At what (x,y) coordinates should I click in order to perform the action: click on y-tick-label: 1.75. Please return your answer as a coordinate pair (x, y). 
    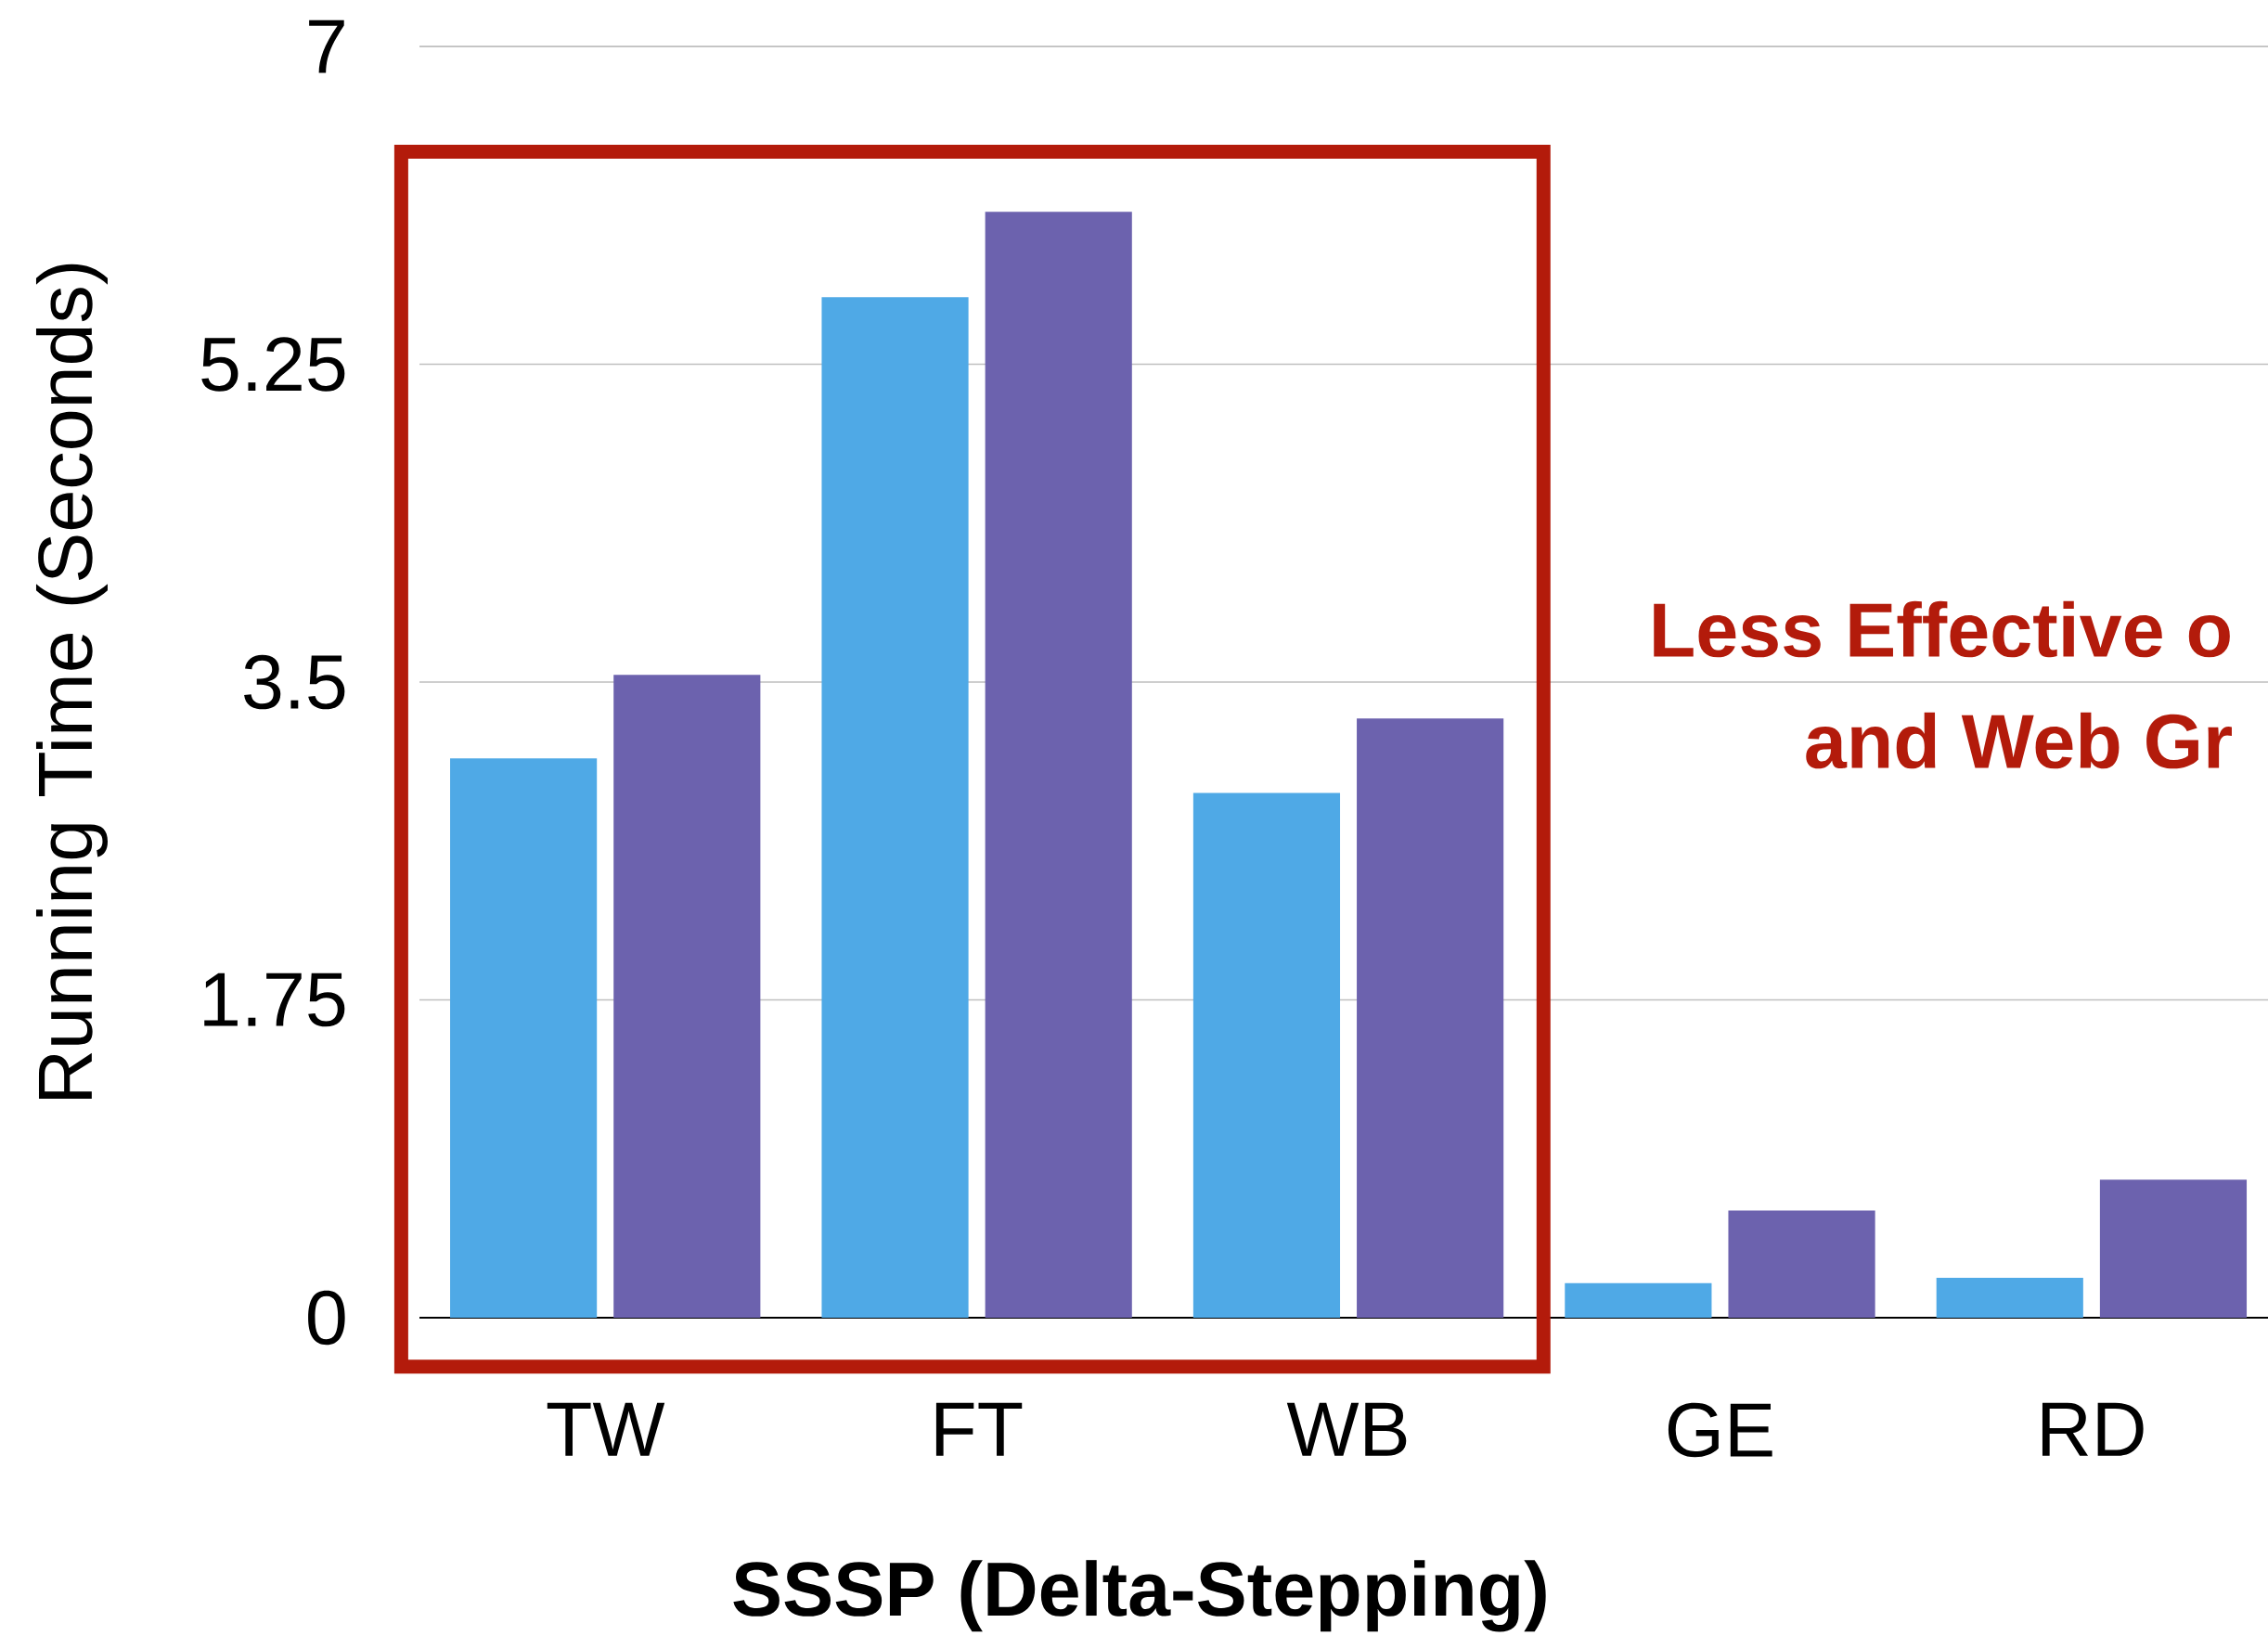
    Looking at the image, I should click on (274, 1000).